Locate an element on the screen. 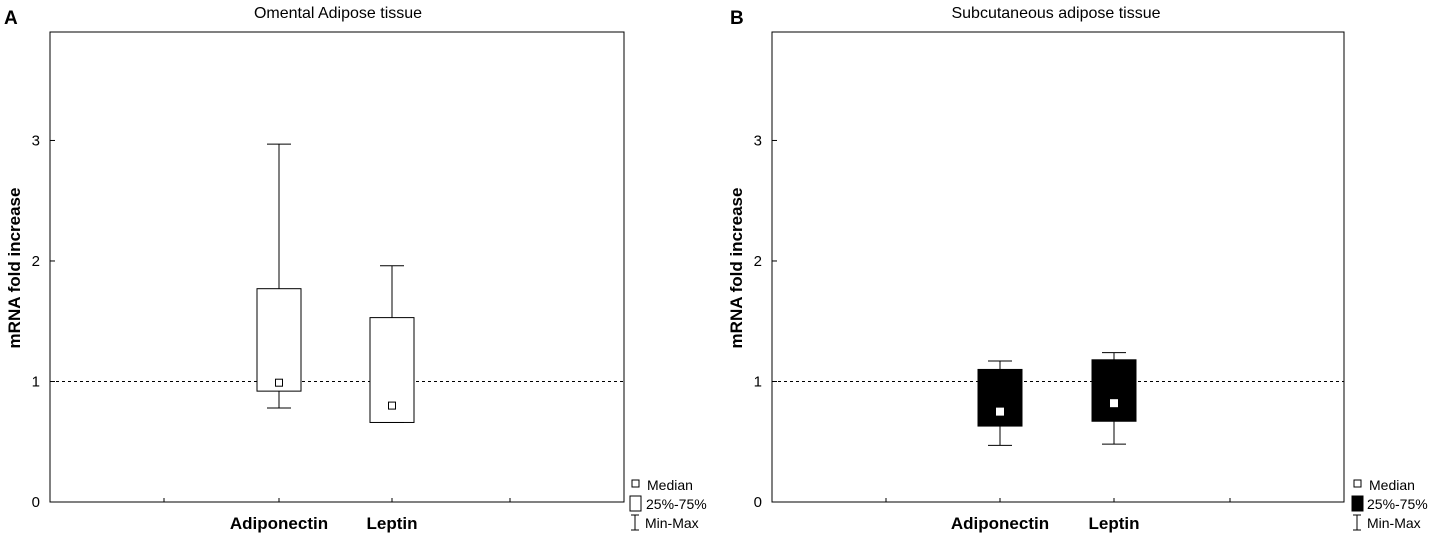 The height and width of the screenshot is (536, 1439). panel-b-adiponectin-median-marker is located at coordinates (1000, 411).